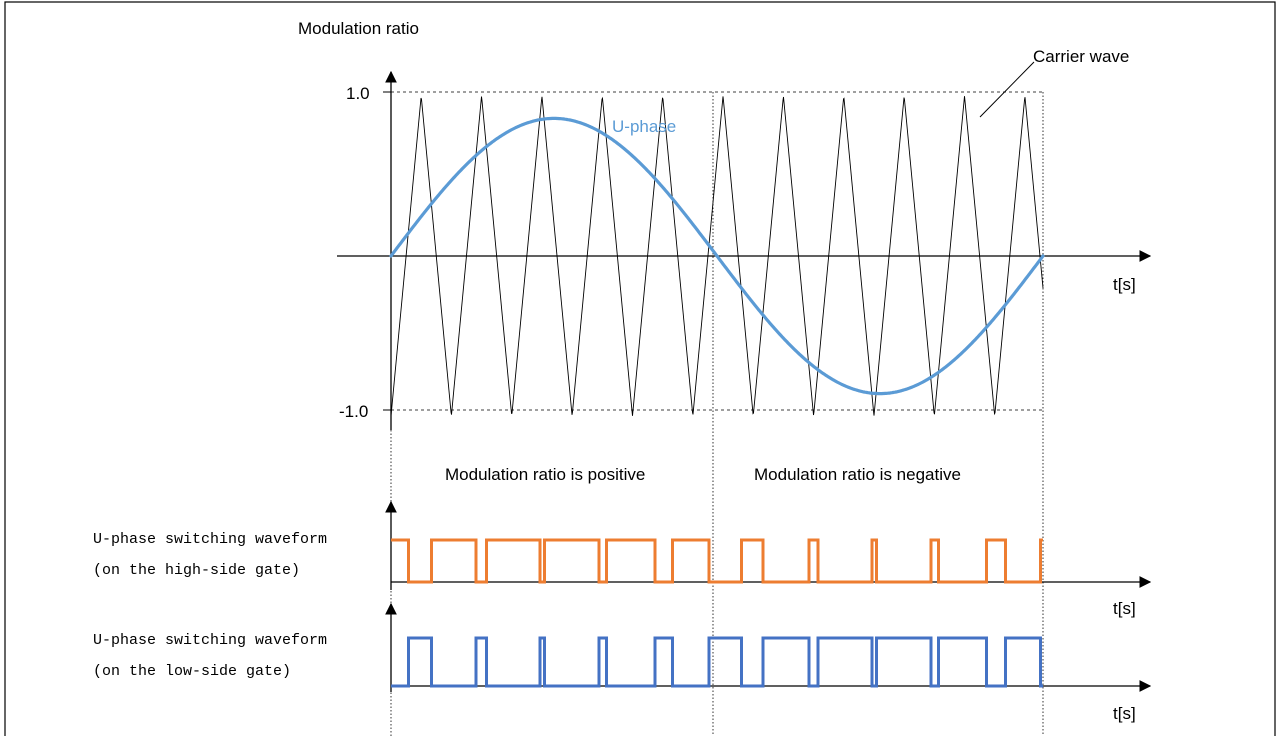 The width and height of the screenshot is (1281, 741). I want to click on x-axis-label-low: t[s], so click(1124, 713).